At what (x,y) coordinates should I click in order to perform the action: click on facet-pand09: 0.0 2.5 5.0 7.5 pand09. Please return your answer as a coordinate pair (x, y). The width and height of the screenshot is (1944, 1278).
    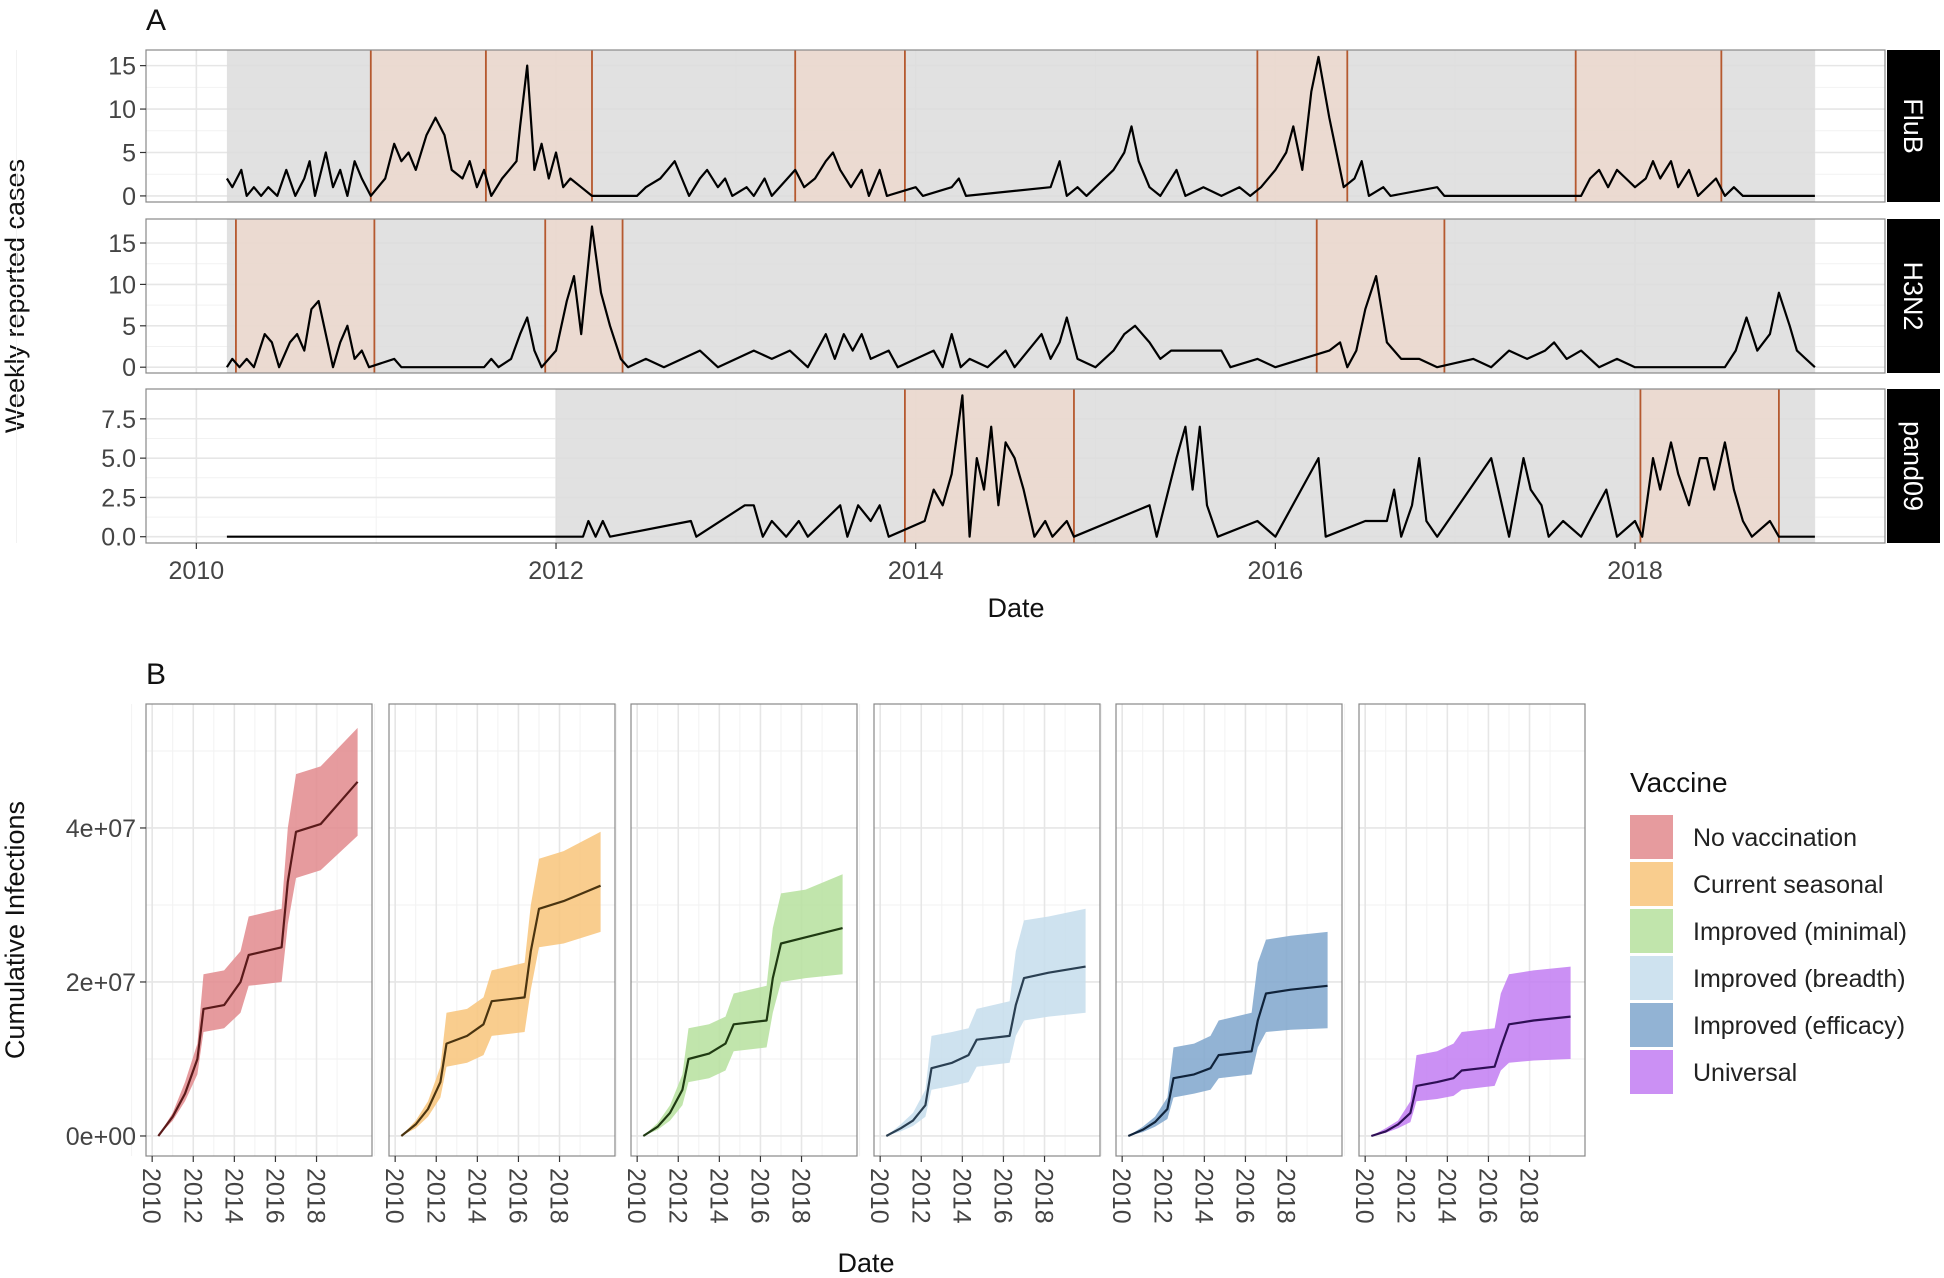
    Looking at the image, I should click on (978, 470).